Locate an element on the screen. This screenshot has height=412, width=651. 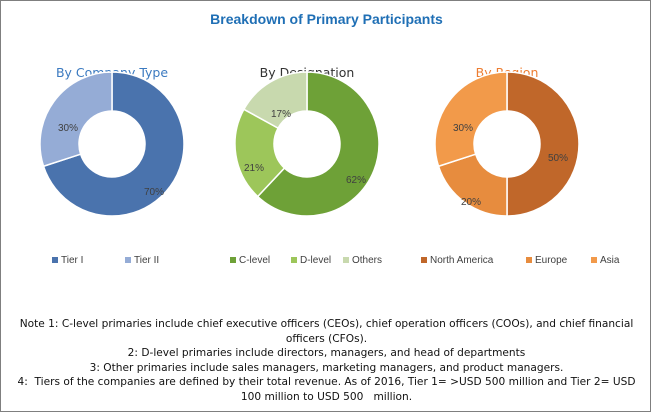
donut-slice-tier-ii is located at coordinates (76, 119).